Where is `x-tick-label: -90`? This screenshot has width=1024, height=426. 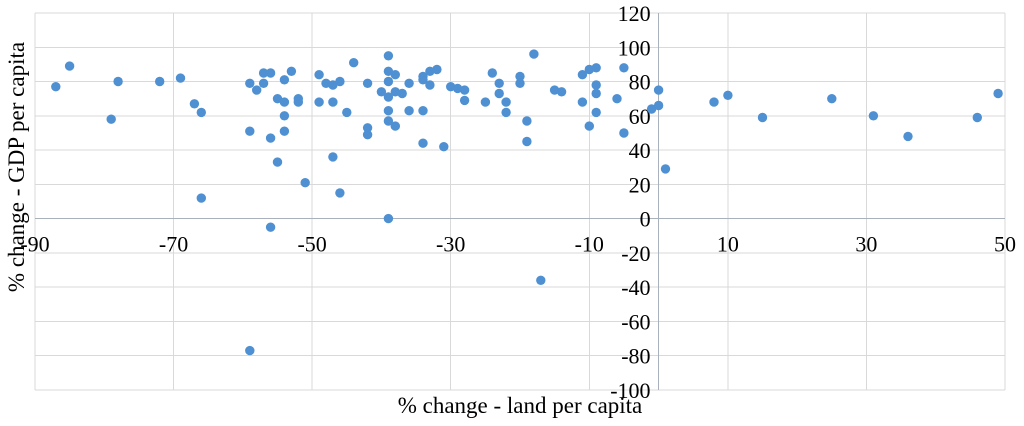
x-tick-label: -90 is located at coordinates (34, 244).